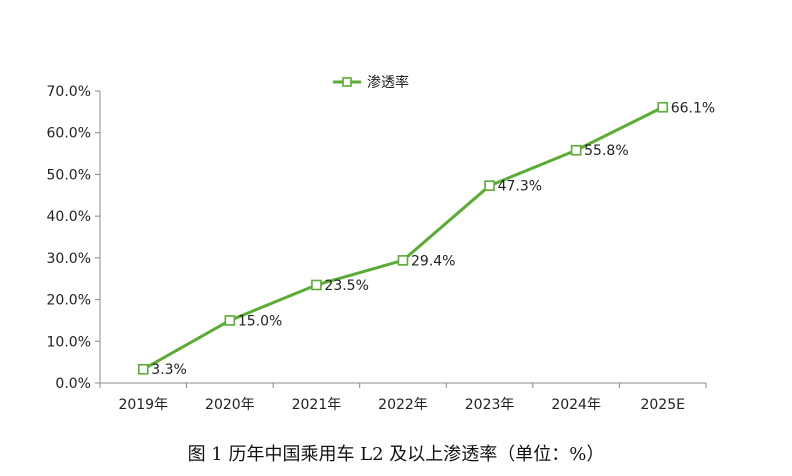 Image resolution: width=792 pixels, height=476 pixels. I want to click on data-label: 47.3%, so click(520, 187).